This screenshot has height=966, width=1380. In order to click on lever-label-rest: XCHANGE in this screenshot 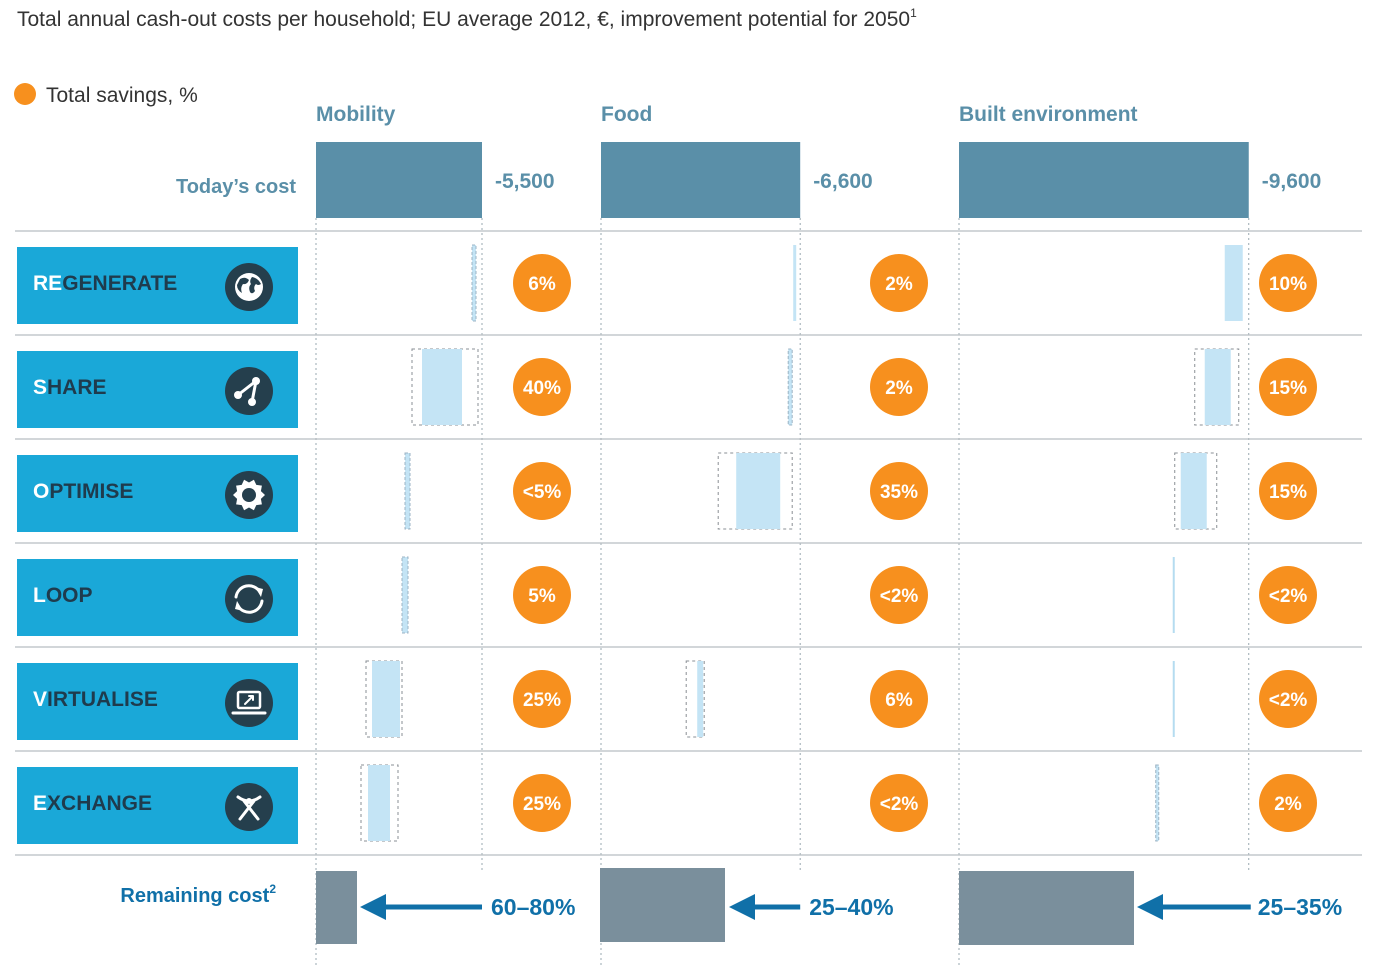, I will do `click(99, 803)`.